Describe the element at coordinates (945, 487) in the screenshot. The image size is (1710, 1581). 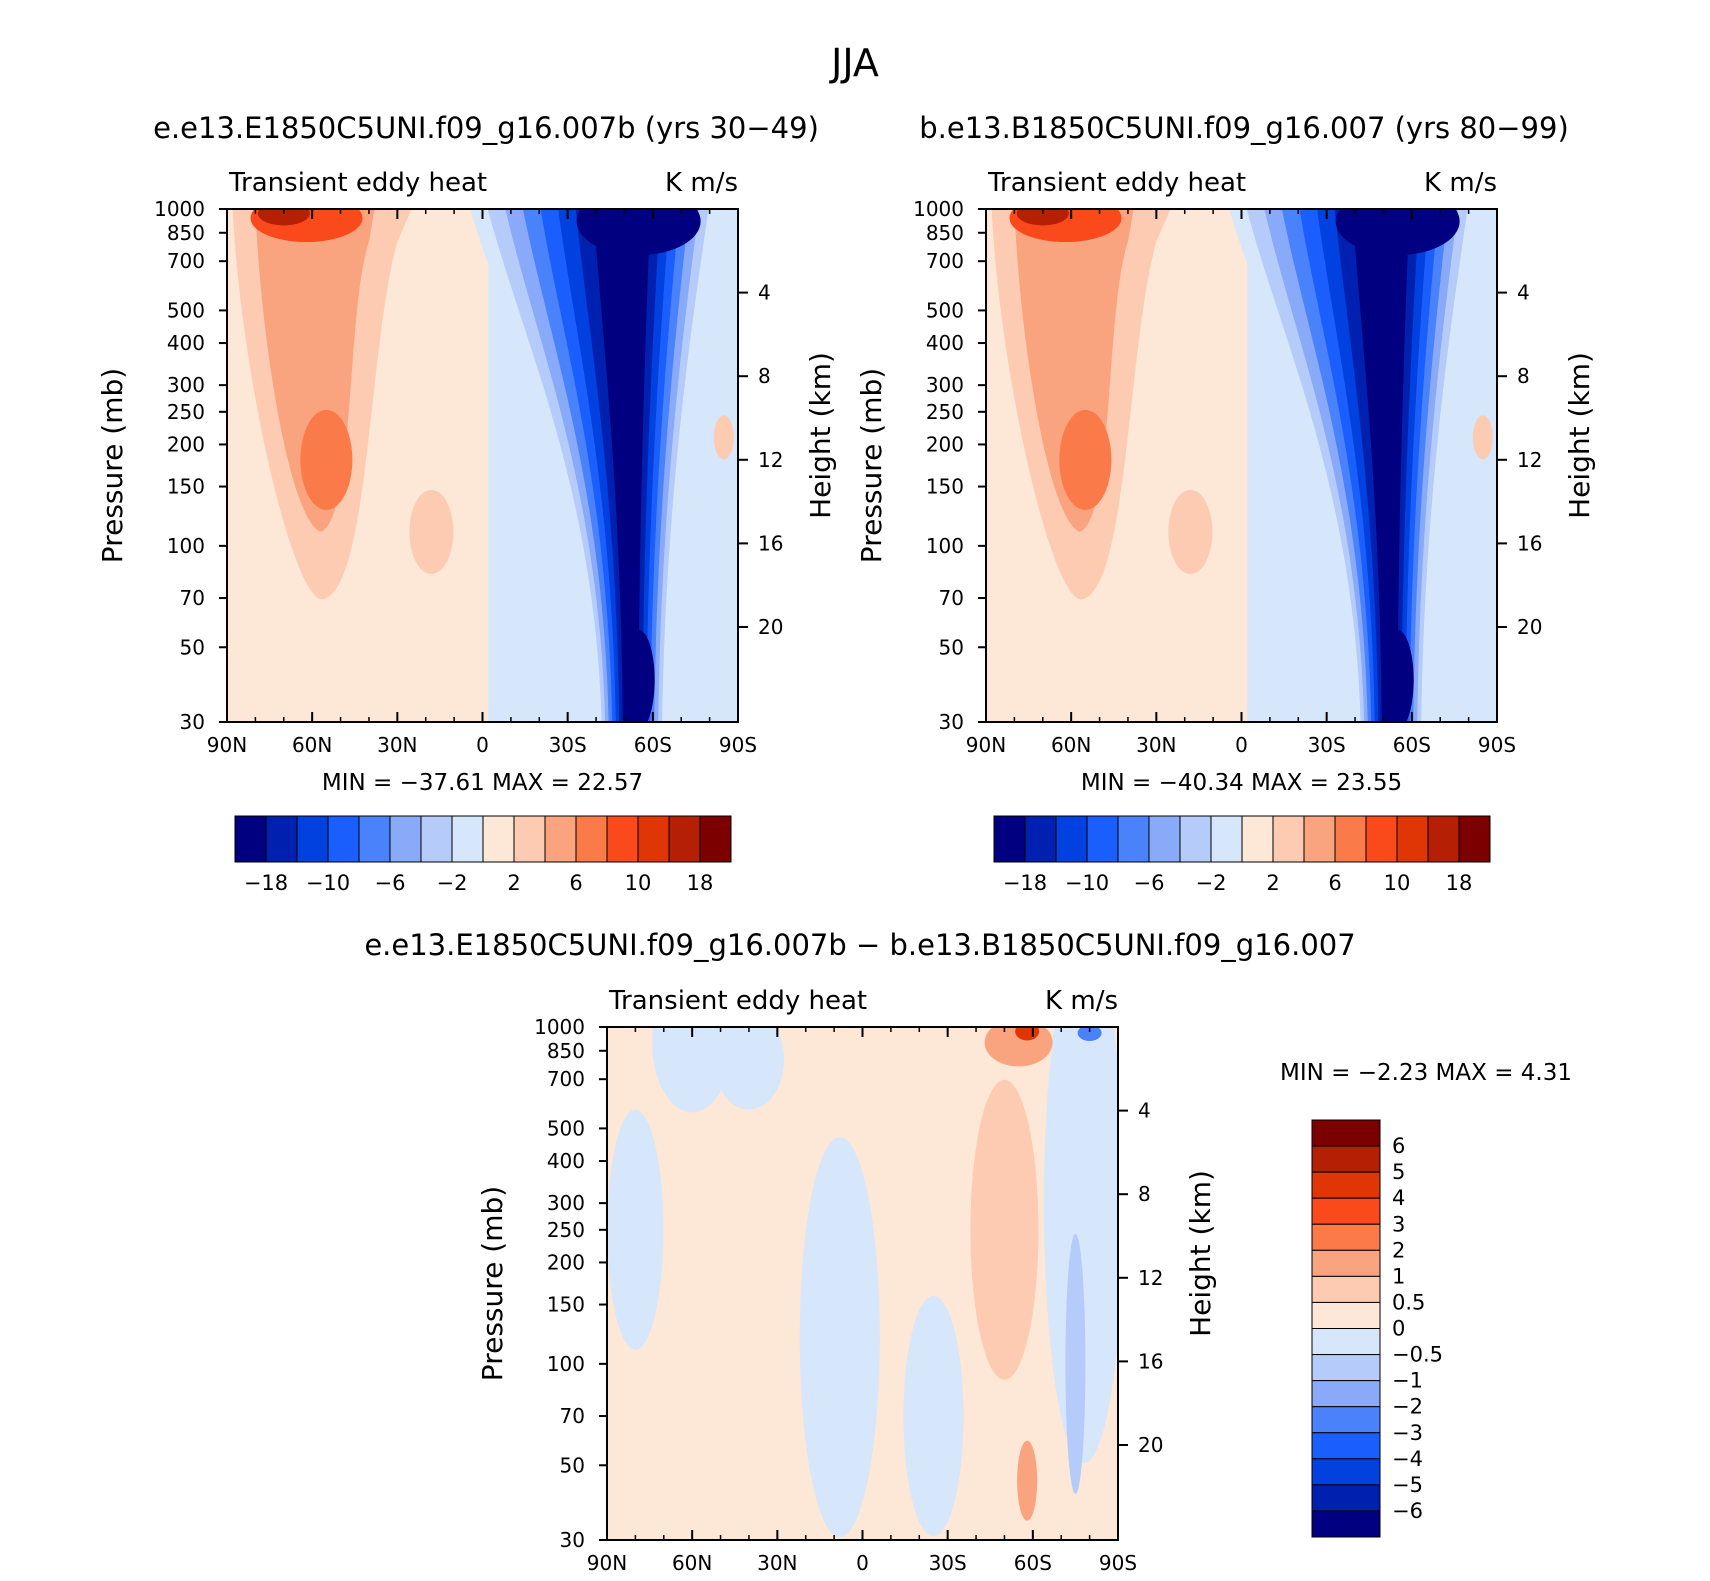
I see `y-tick-label: 150` at that location.